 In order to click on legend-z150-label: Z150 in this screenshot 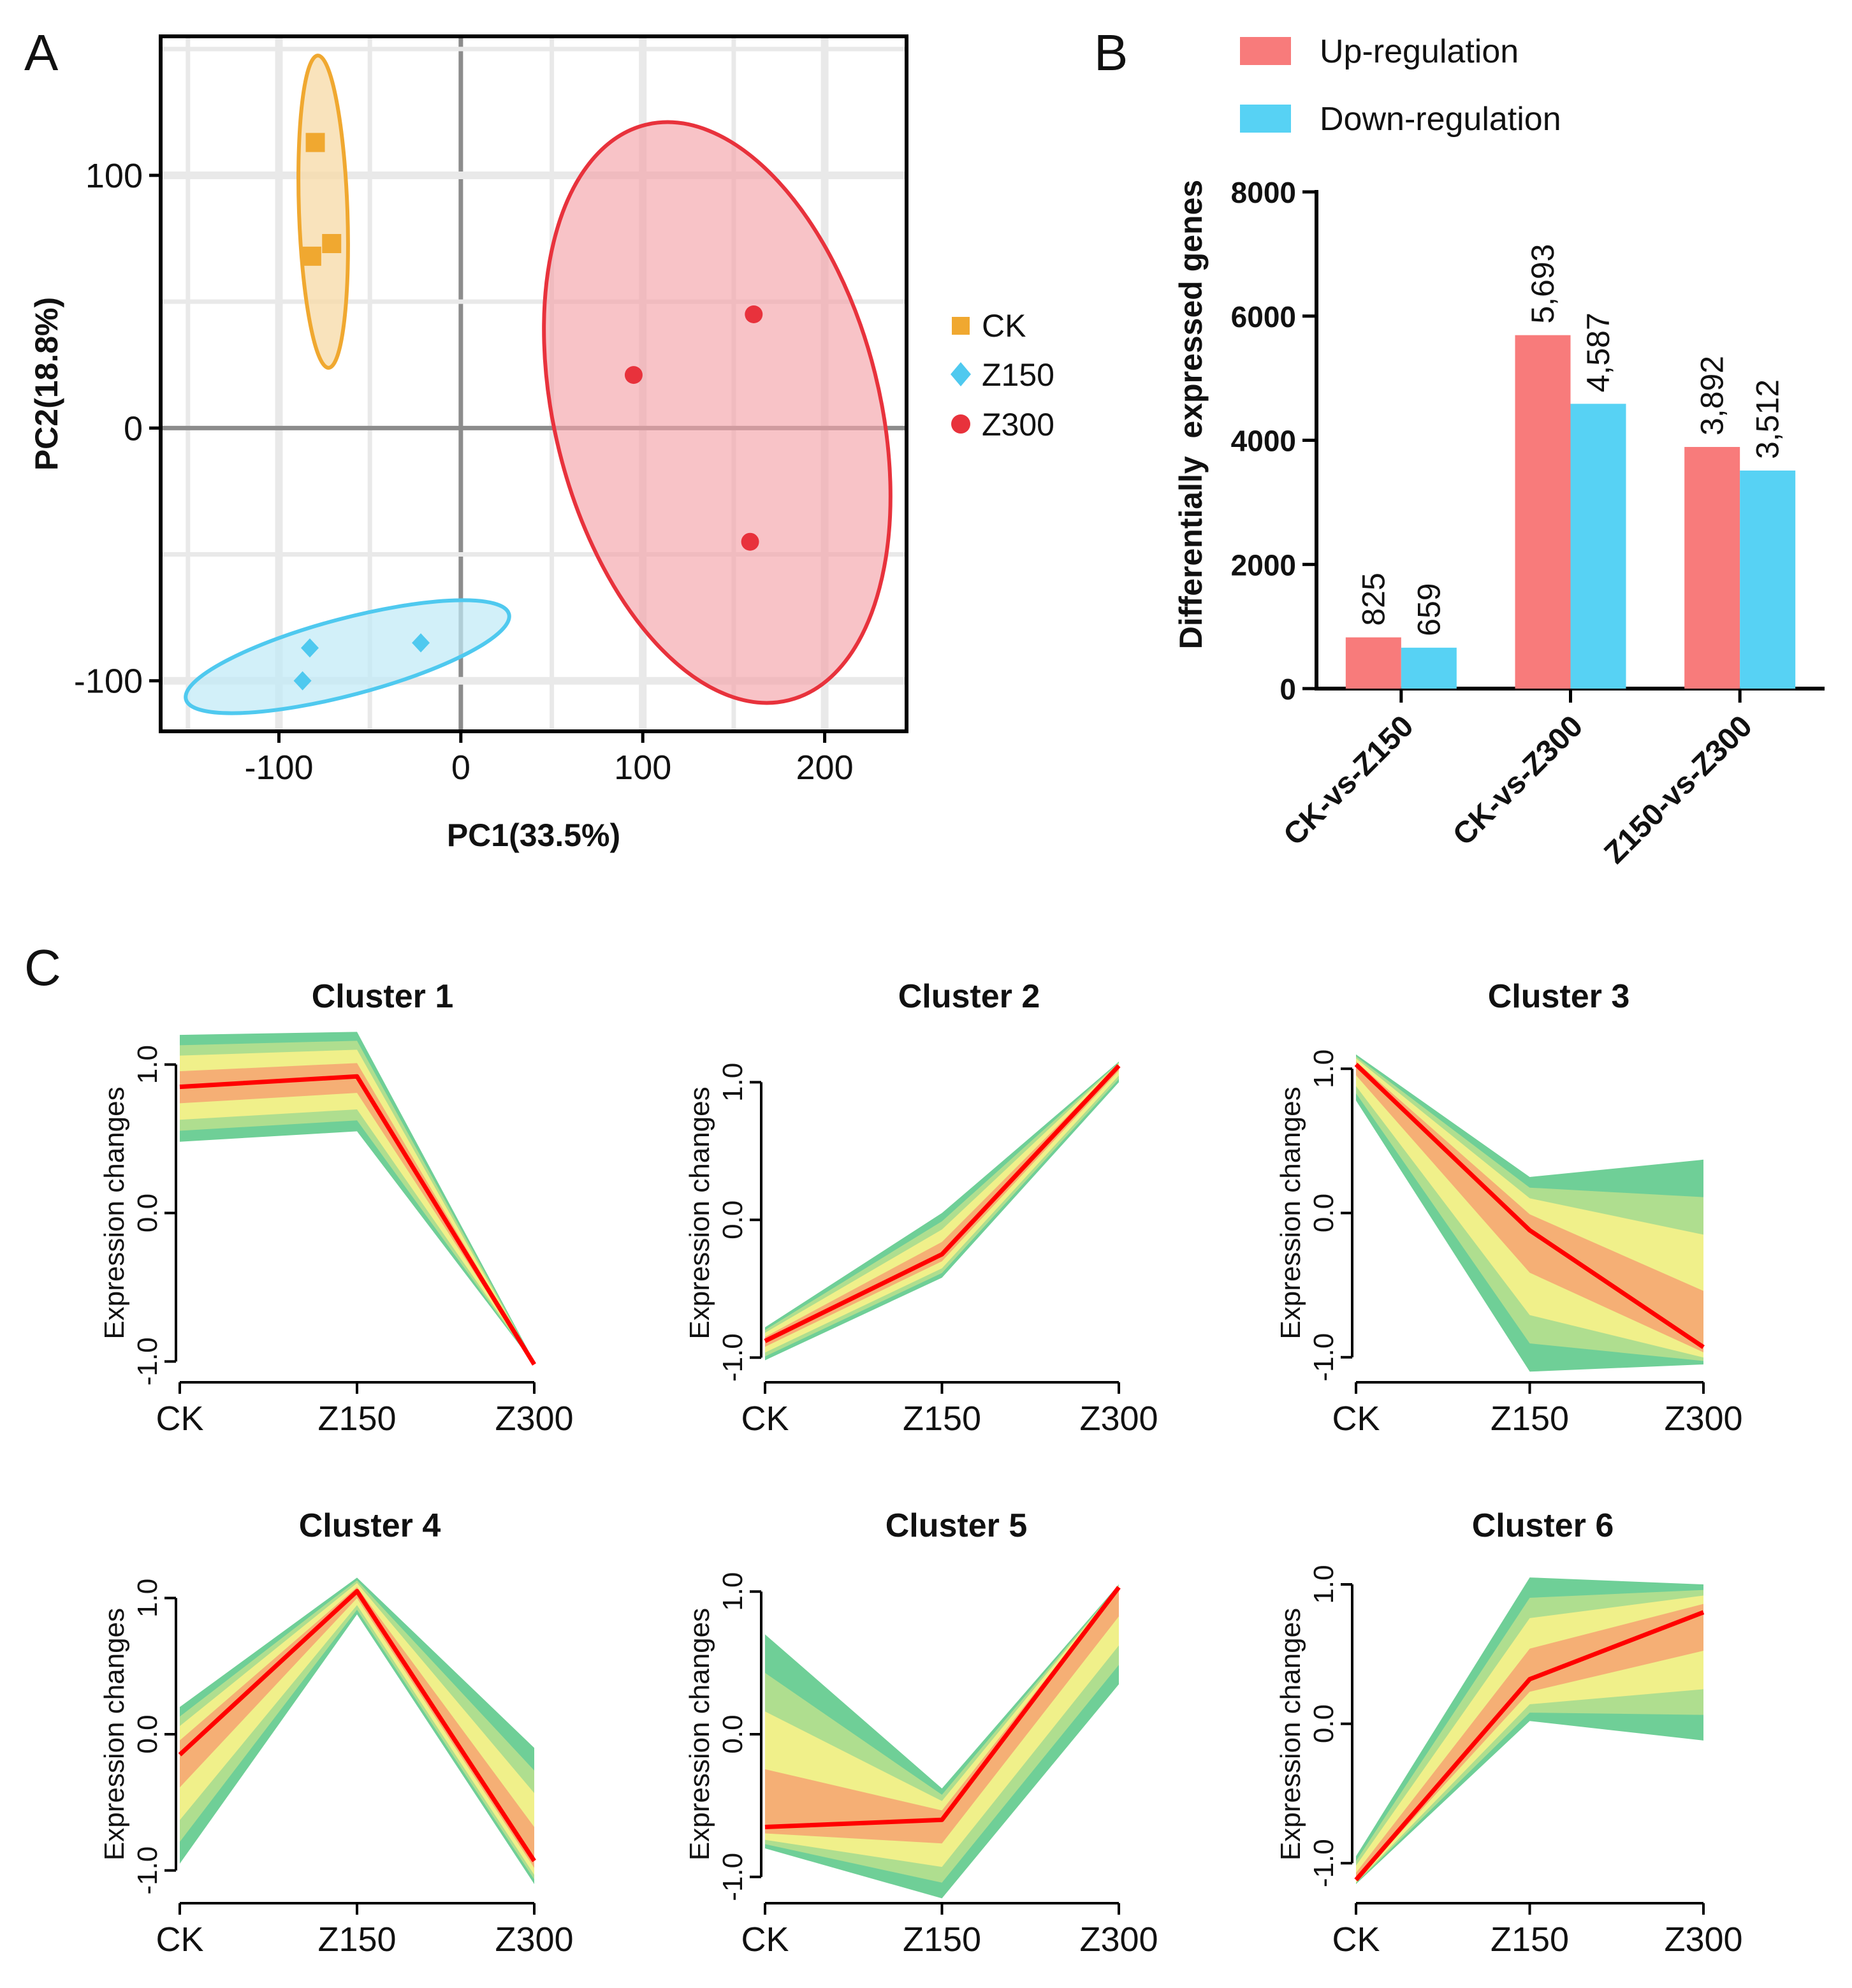, I will do `click(1018, 375)`.